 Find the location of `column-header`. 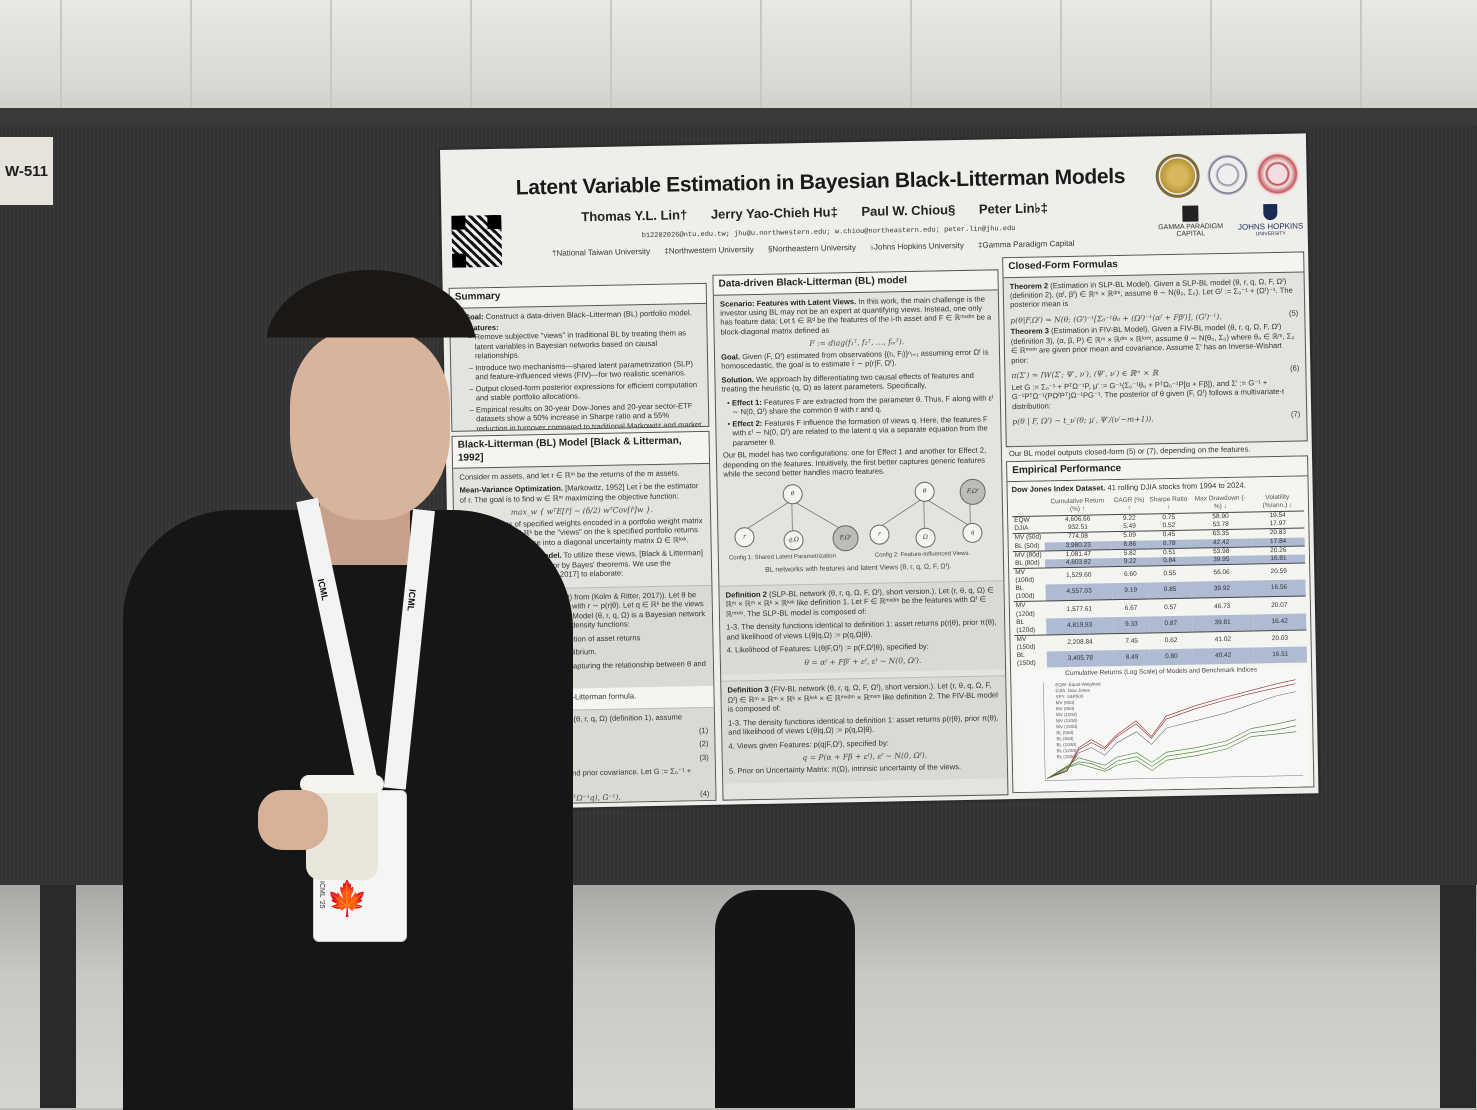

column-header is located at coordinates (1028, 506).